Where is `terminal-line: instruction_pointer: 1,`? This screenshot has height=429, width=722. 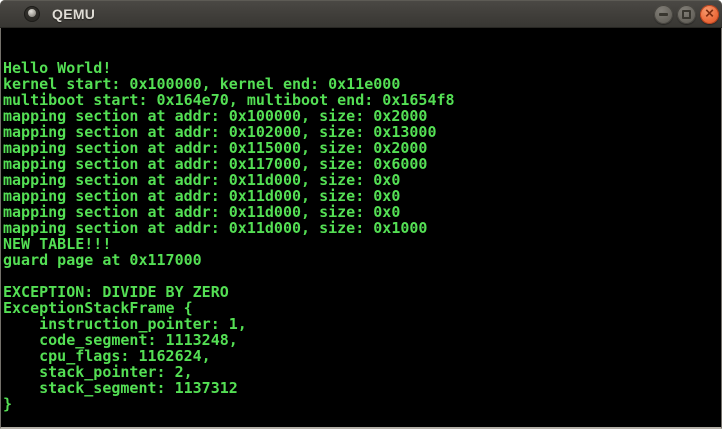 terminal-line: instruction_pointer: 1, is located at coordinates (125, 324).